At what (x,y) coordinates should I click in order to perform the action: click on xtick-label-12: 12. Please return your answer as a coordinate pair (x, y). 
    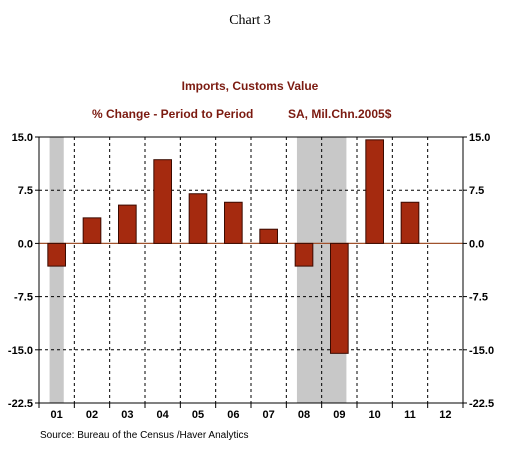
    Looking at the image, I should click on (445, 415).